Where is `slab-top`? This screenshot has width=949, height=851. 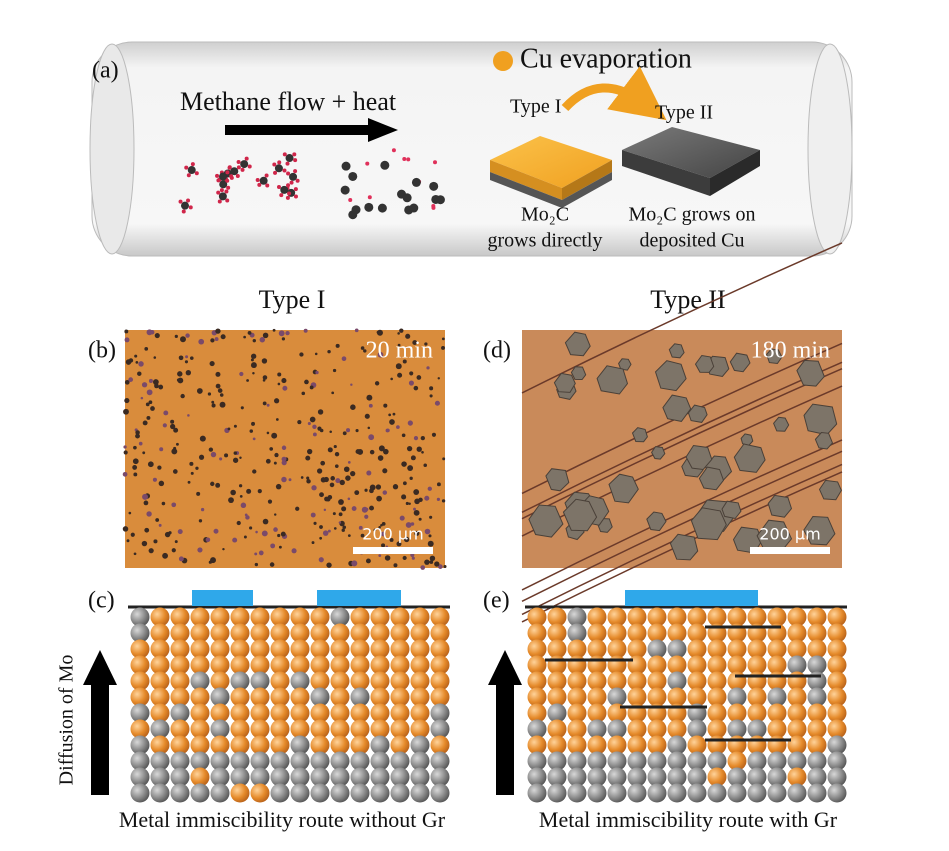 slab-top is located at coordinates (691, 152).